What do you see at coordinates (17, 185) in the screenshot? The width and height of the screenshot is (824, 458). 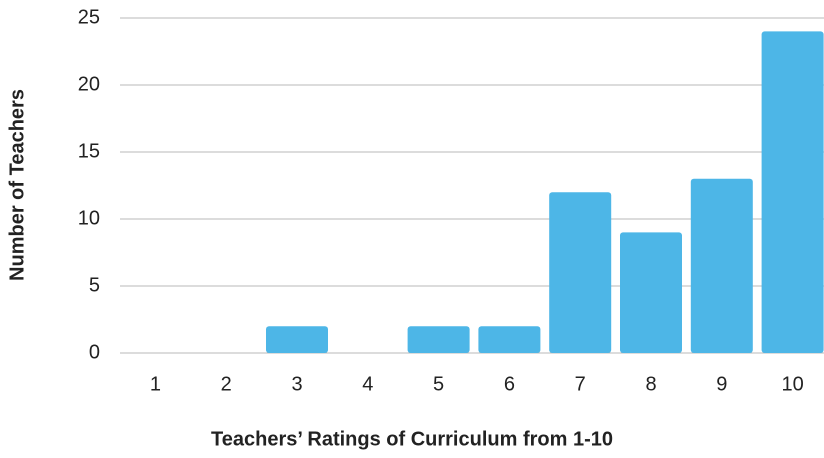 I see `y-axis-title: Number of Teachers` at bounding box center [17, 185].